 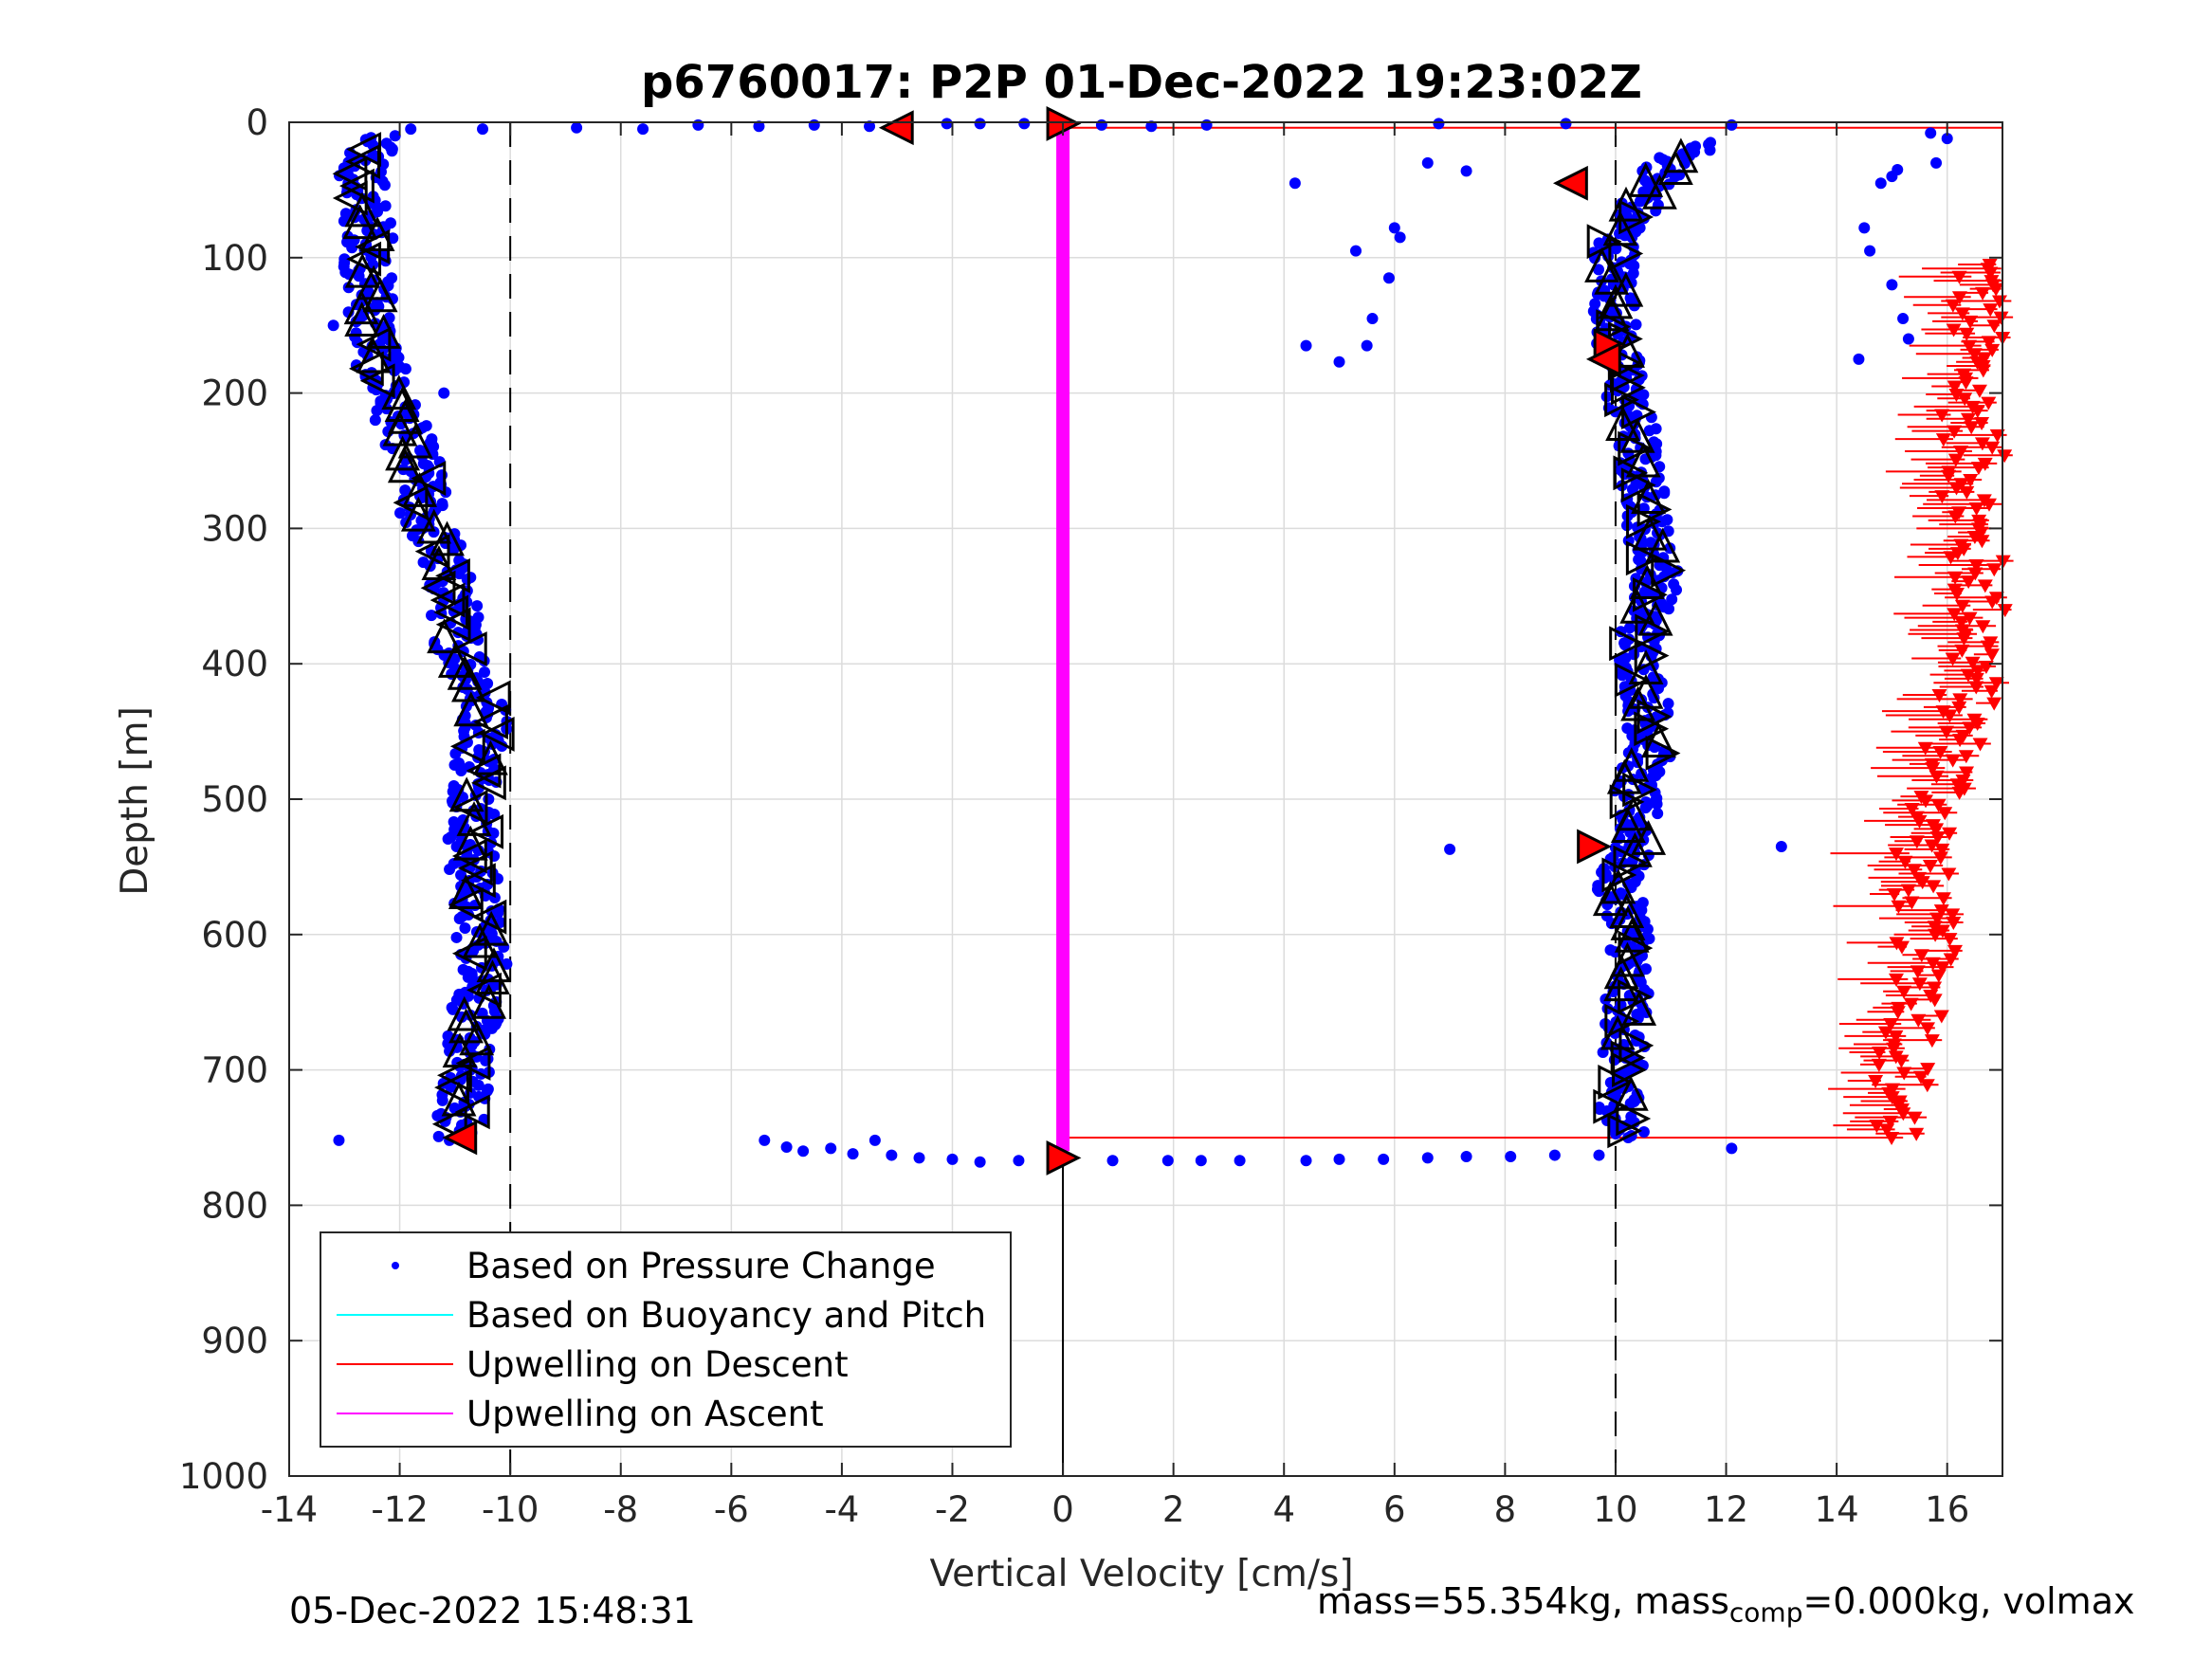 I want to click on legend-label: Upwelling on Descent, so click(x=657, y=1364).